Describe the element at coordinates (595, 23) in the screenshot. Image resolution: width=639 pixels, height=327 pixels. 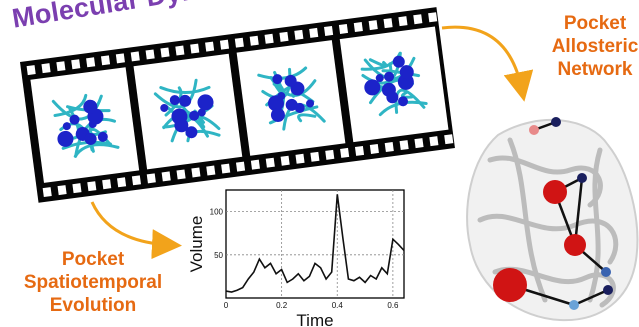
I see `allosteric-label-line: Pocket` at that location.